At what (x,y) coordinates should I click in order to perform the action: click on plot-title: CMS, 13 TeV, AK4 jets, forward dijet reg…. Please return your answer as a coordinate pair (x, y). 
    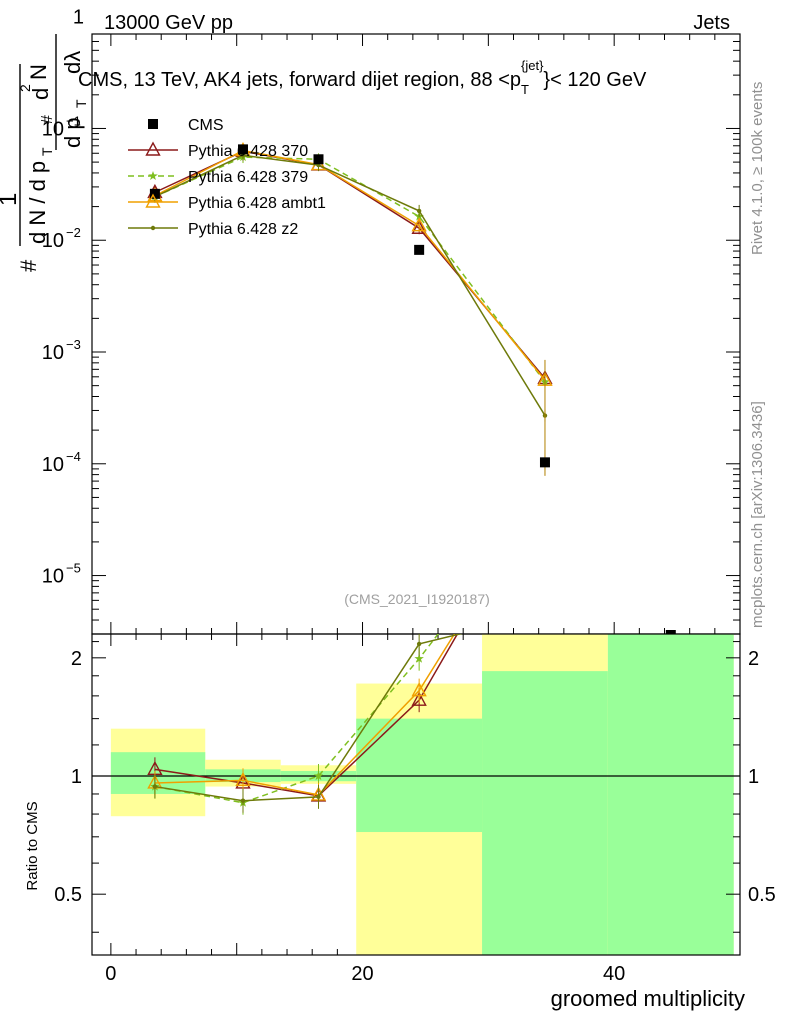
    Looking at the image, I should click on (362, 77).